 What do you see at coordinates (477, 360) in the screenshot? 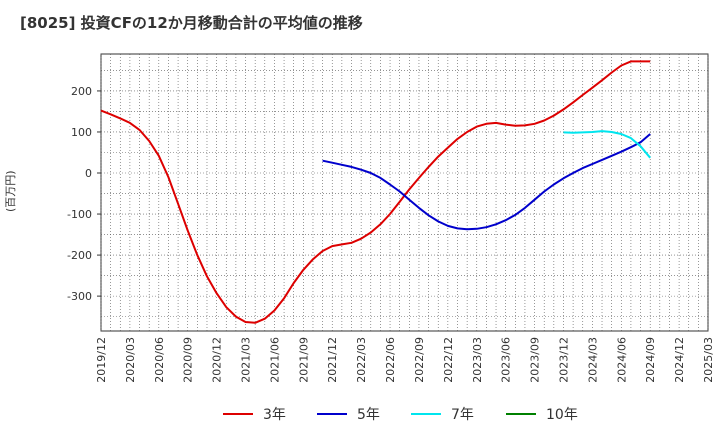
I see `x-tick-label: 2023/03` at bounding box center [477, 360].